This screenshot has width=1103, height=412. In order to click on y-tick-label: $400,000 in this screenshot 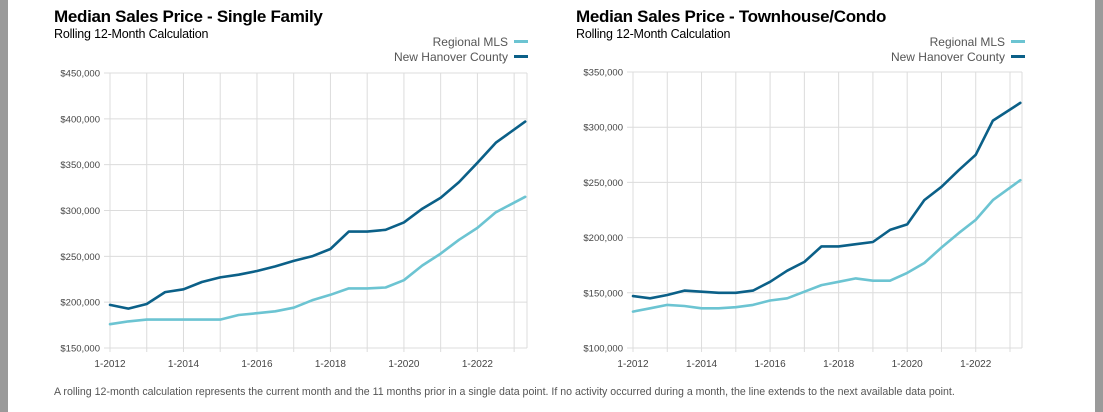, I will do `click(80, 119)`.